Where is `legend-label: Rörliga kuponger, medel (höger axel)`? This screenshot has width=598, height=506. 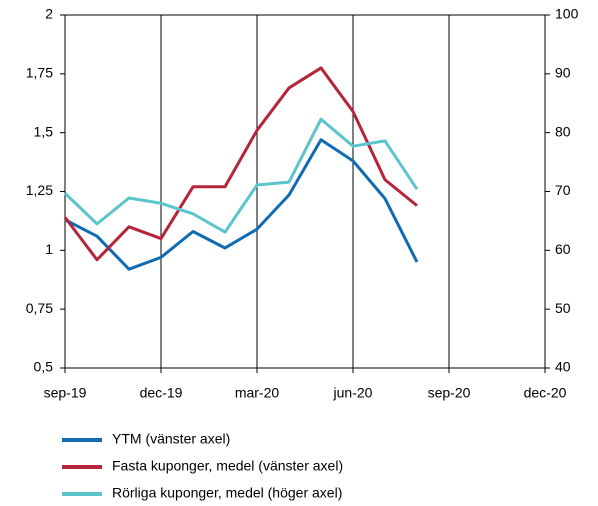 legend-label: Rörliga kuponger, medel (höger axel) is located at coordinates (227, 493).